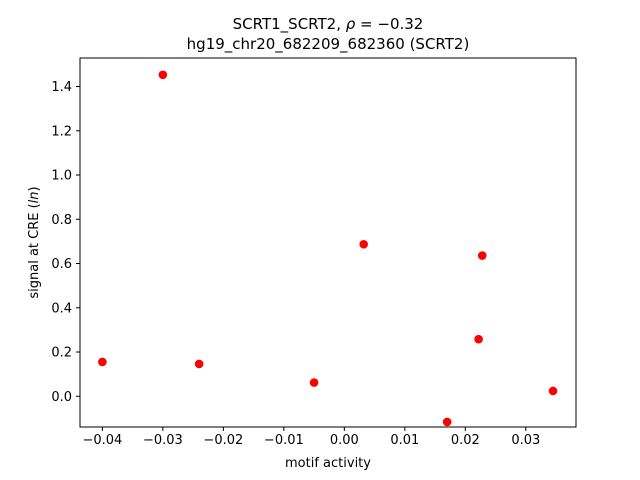  What do you see at coordinates (404, 440) in the screenshot?
I see `x-tick-label: 0.01` at bounding box center [404, 440].